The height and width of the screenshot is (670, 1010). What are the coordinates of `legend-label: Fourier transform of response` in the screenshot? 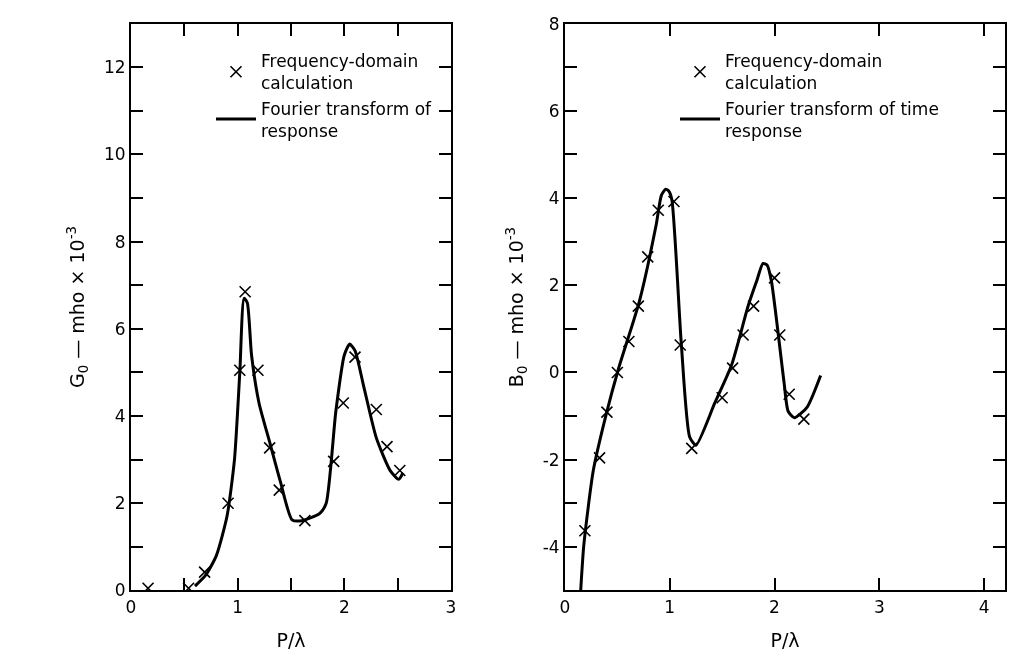 It's located at (347, 119).